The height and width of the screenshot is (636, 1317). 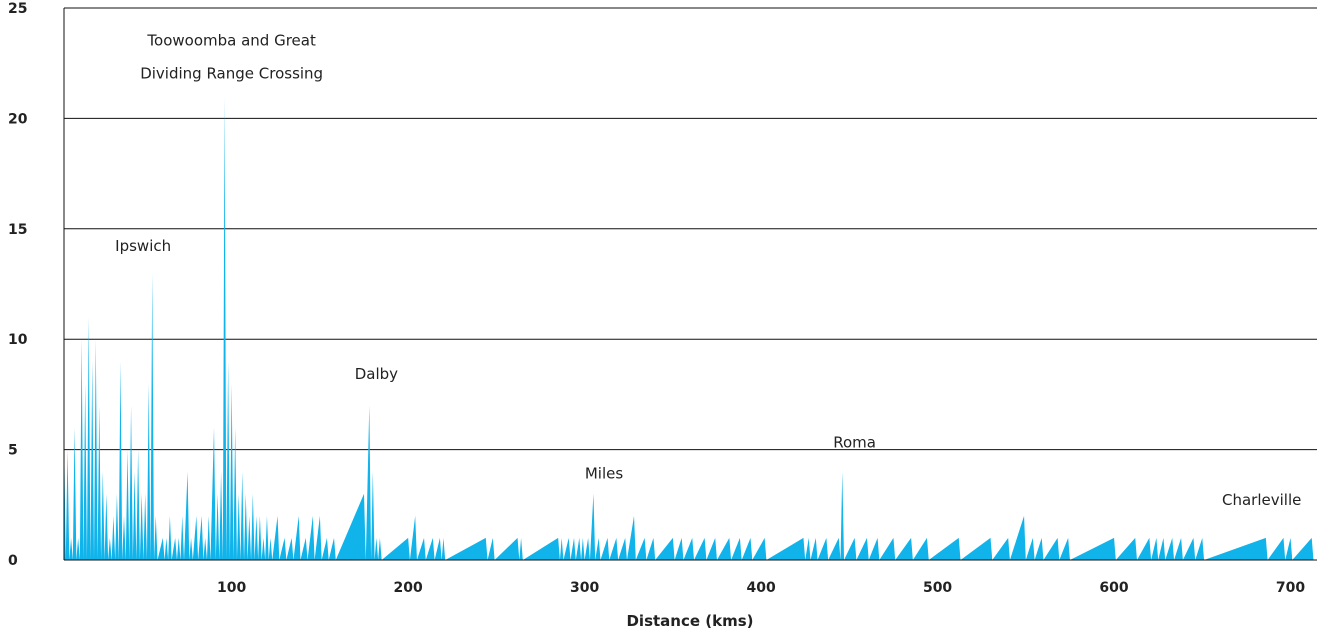 I want to click on y-tick-label: 0, so click(x=13, y=561).